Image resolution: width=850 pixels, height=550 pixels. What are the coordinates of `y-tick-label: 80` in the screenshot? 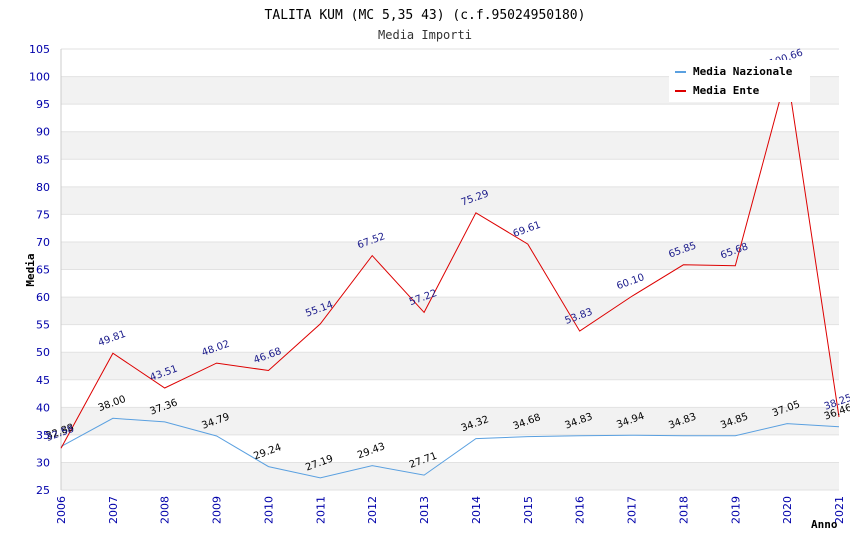 It's located at (43, 187).